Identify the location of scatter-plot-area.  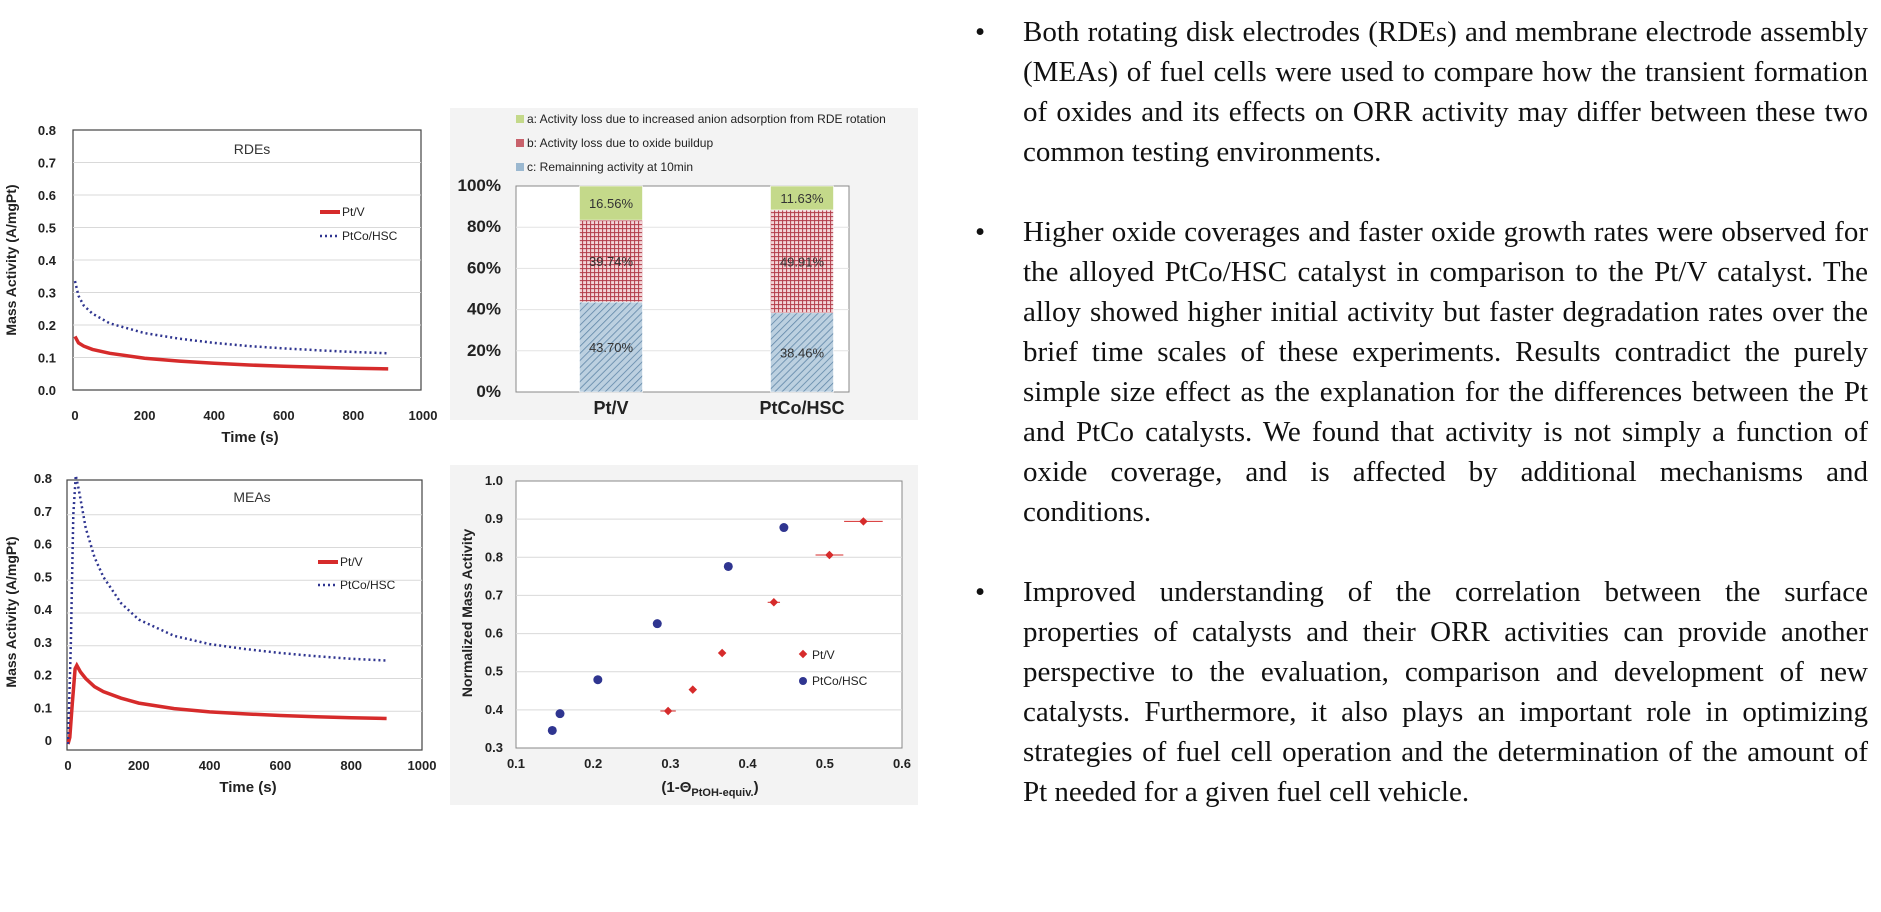
(709, 614).